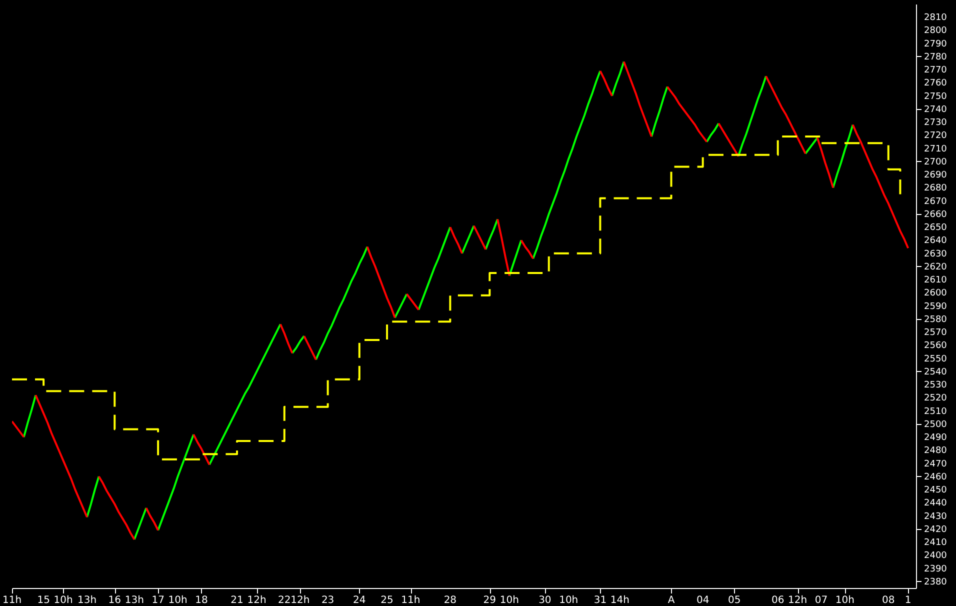  What do you see at coordinates (158, 600) in the screenshot?
I see `x-tick-label: 17` at bounding box center [158, 600].